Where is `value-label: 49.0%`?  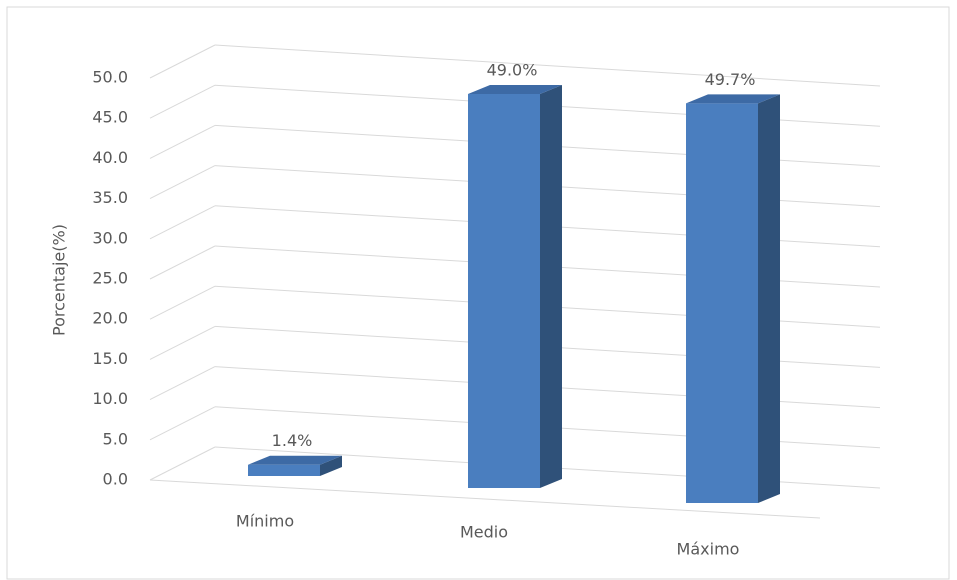 value-label: 49.0% is located at coordinates (512, 70).